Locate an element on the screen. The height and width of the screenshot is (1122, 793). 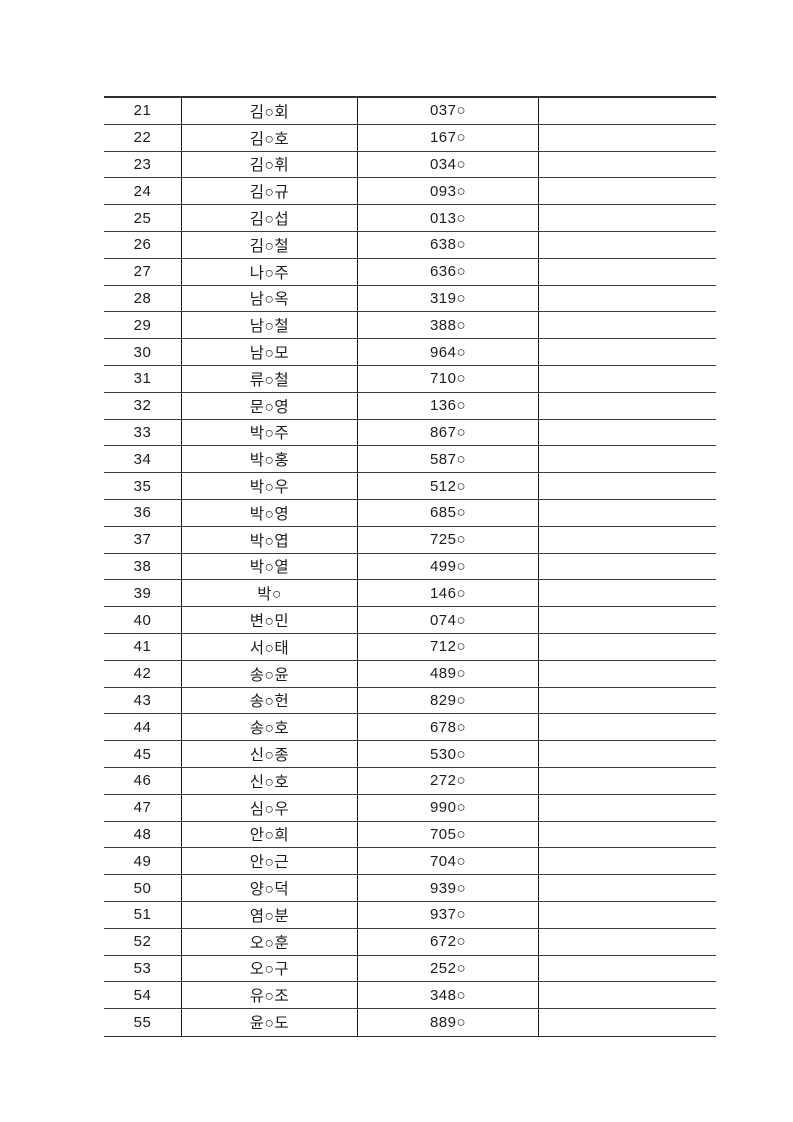
masked-name-cell: 심○우 is located at coordinates (270, 807).